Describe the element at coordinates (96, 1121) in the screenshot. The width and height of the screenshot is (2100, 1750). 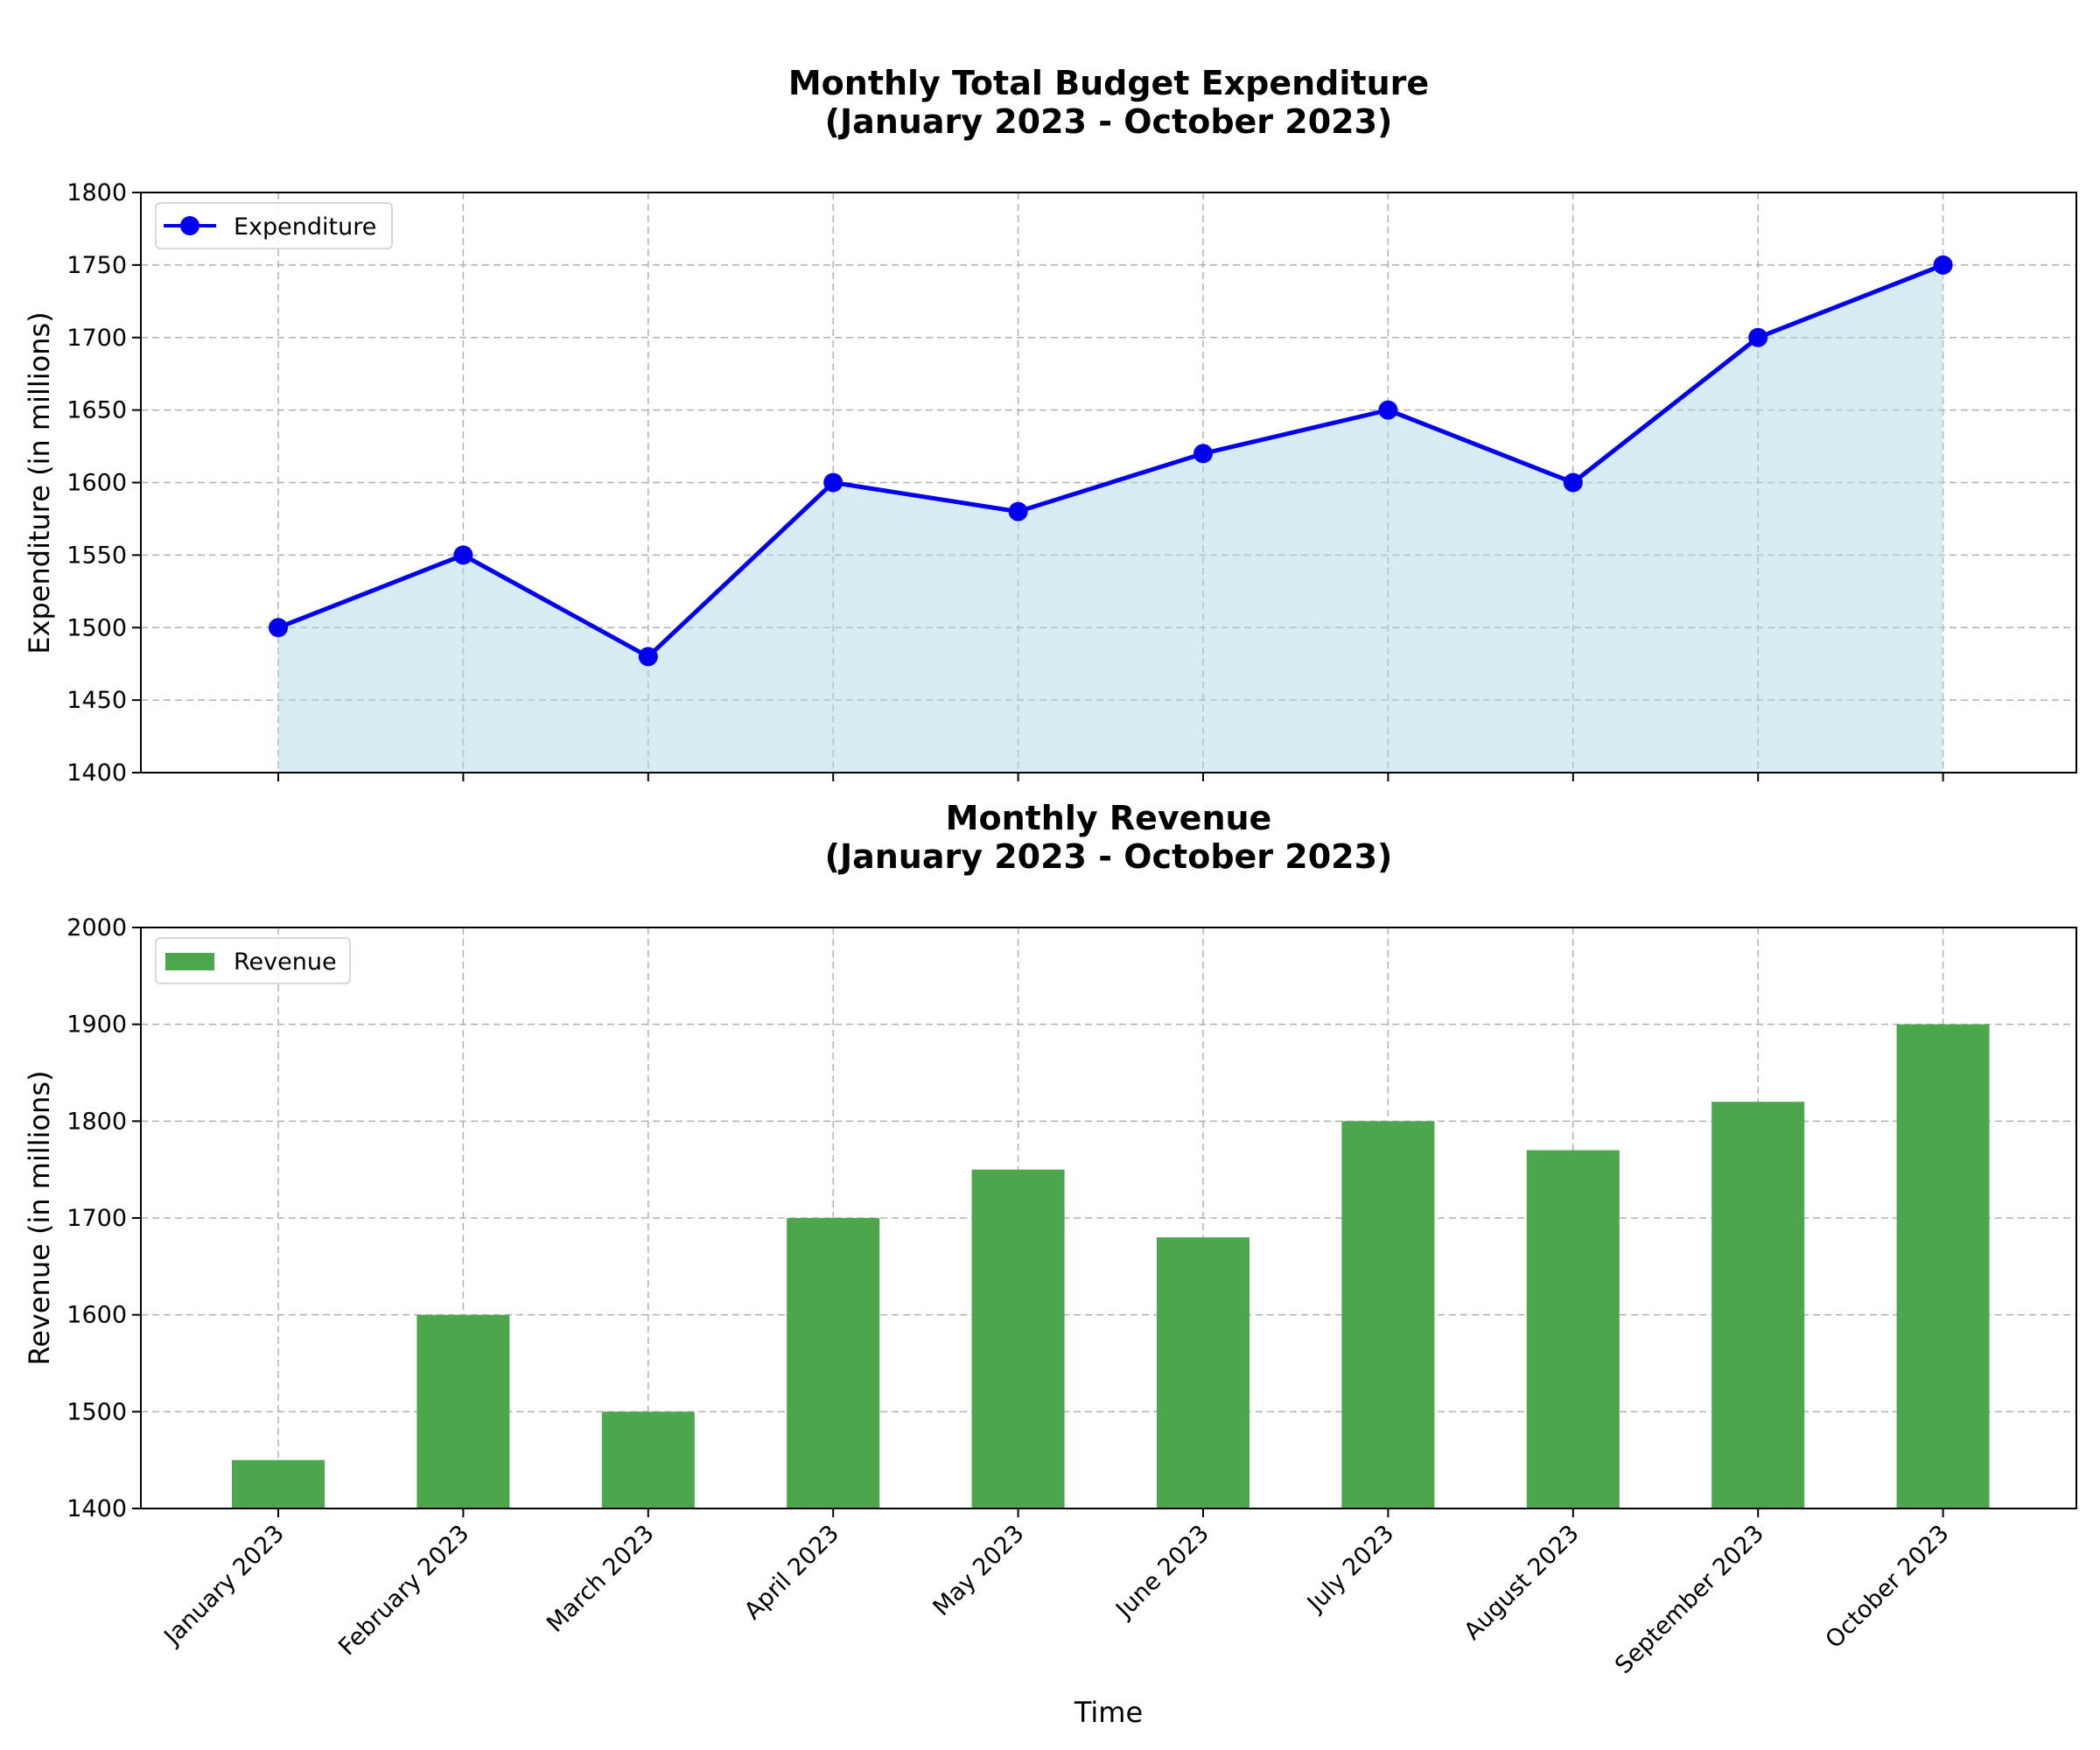
I see `revenue-y-tick-label: 1800` at that location.